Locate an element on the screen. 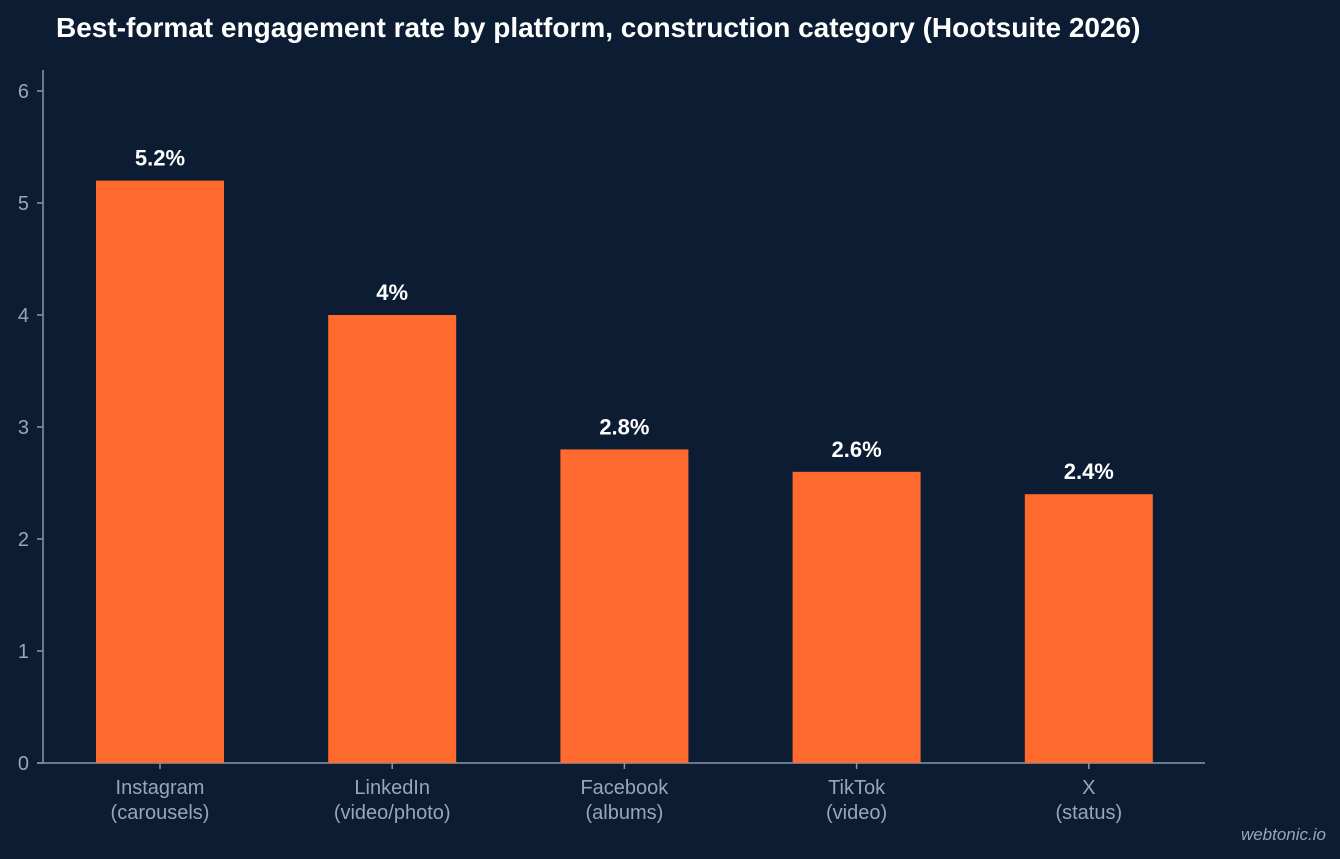  x-tick-label: Instagram is located at coordinates (160, 788).